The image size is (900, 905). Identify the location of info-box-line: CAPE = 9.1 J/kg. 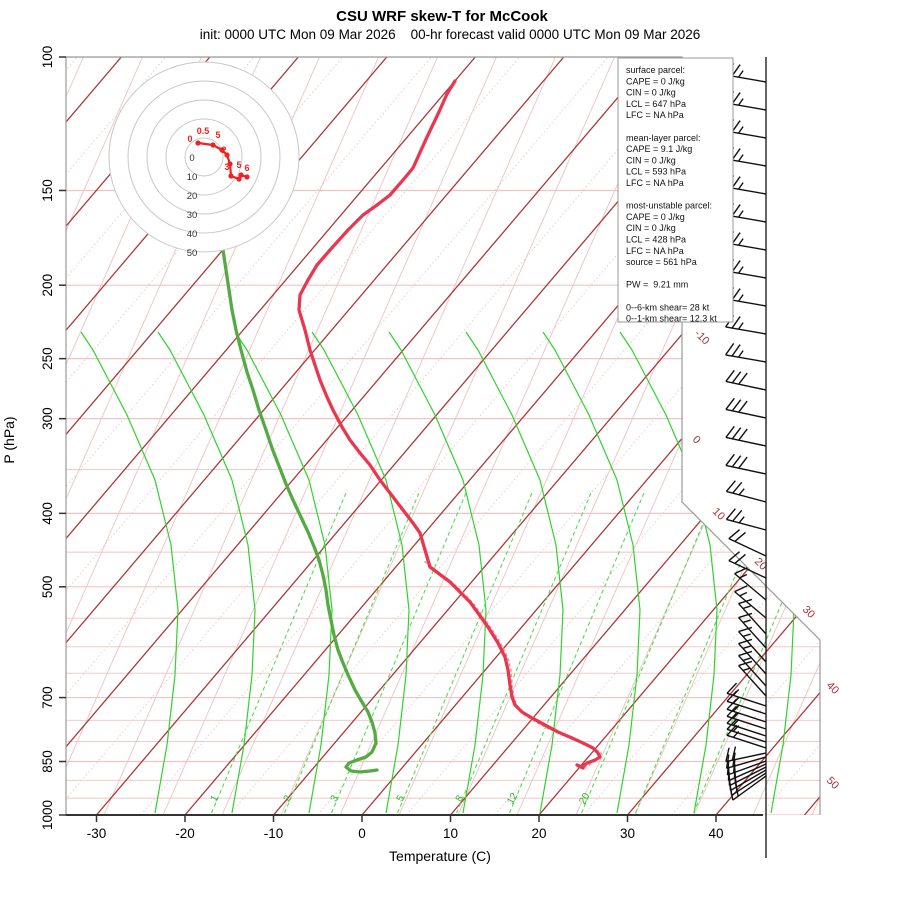
(659, 149).